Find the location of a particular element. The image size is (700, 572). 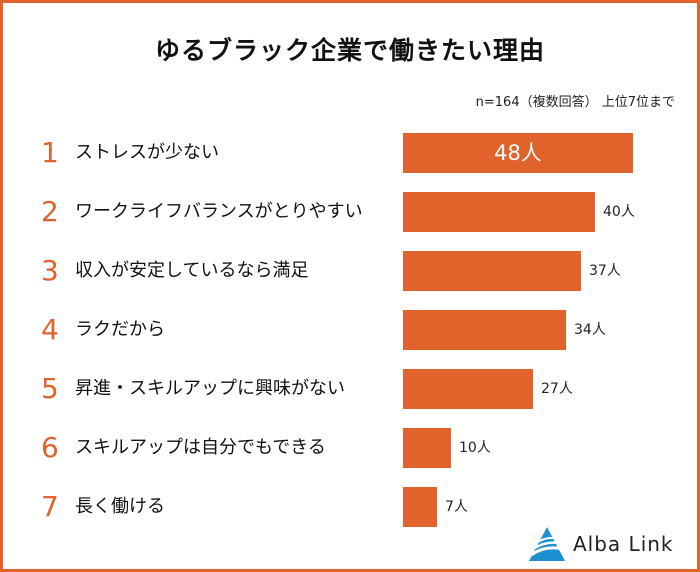

chart-row: 6 スキルアップは自分でもできる 10人 is located at coordinates (350, 448).